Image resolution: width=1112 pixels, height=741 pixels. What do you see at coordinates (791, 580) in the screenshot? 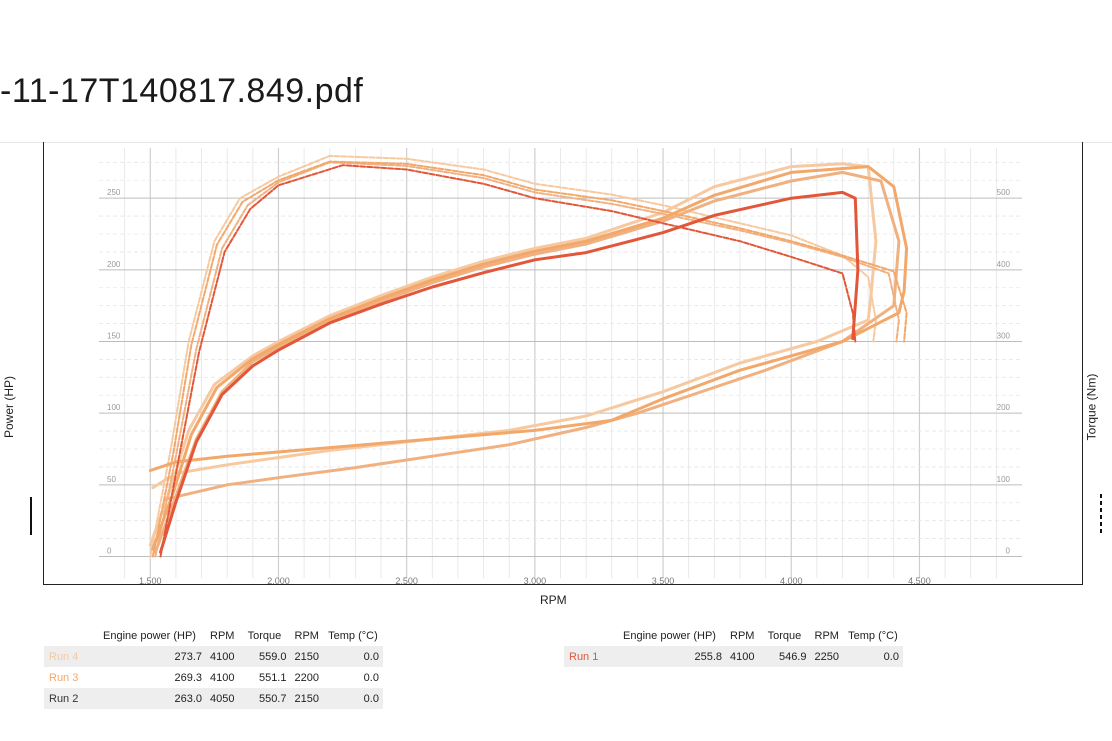
I see `x-tick-label: 4.000` at bounding box center [791, 580].